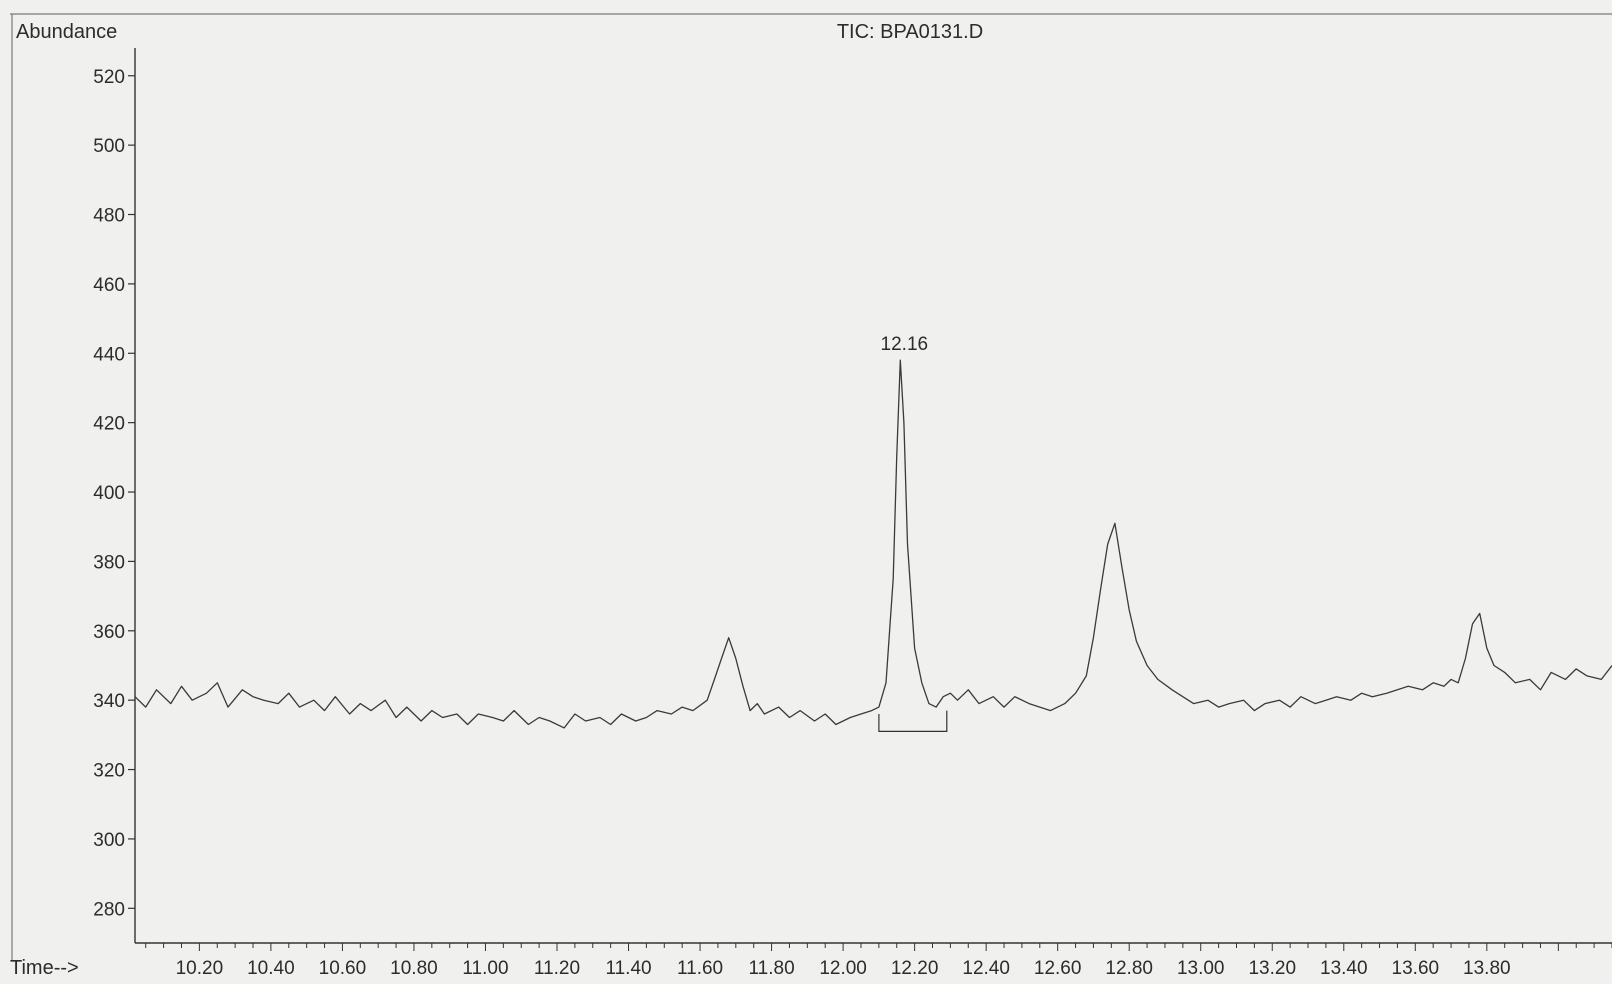 This screenshot has height=984, width=1612. Describe the element at coordinates (913, 533) in the screenshot. I see `annotation-group: 12.16` at that location.